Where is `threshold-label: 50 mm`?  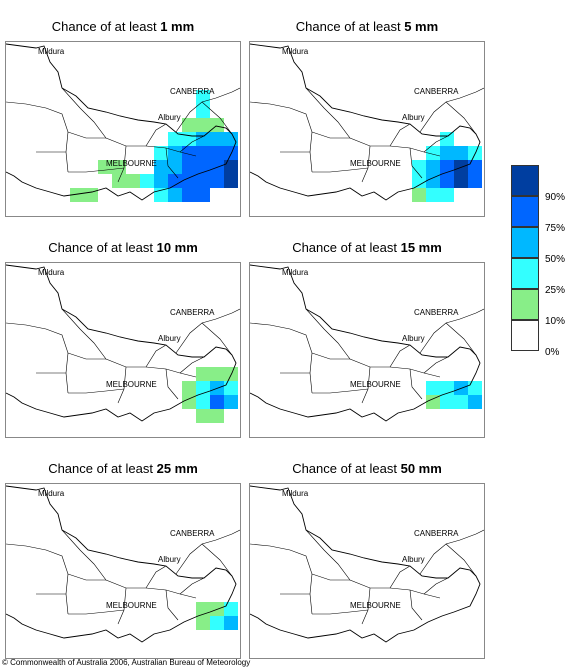 threshold-label: 50 mm is located at coordinates (421, 468).